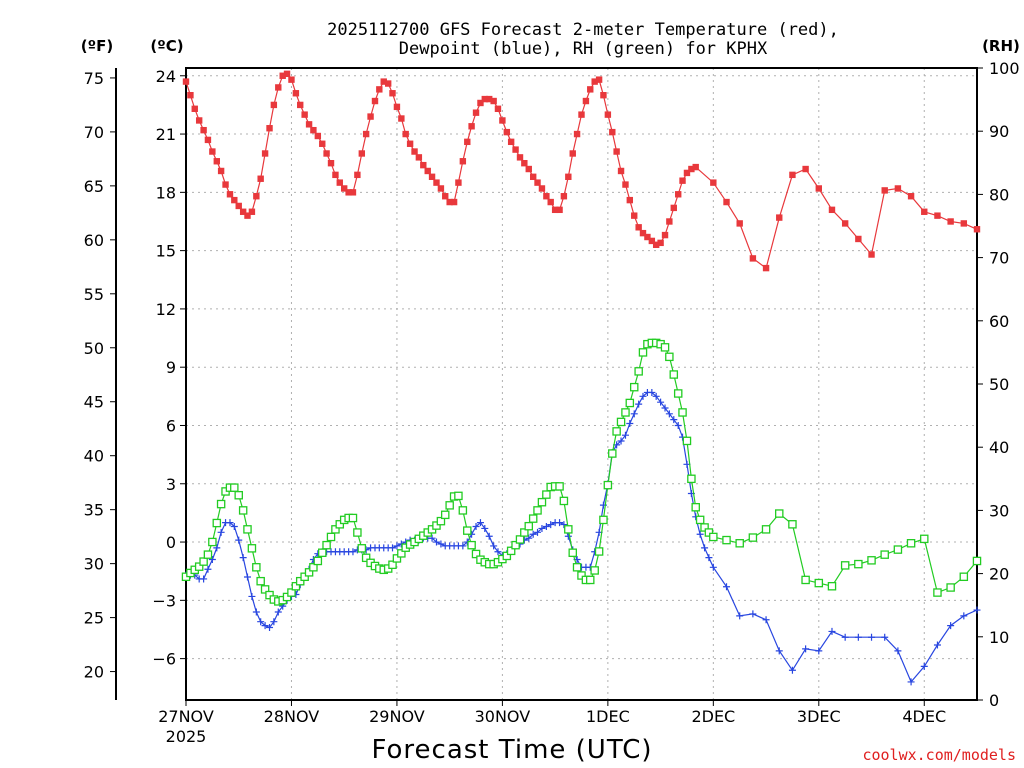  What do you see at coordinates (999, 510) in the screenshot?
I see `rh-tick-label: 30` at bounding box center [999, 510].